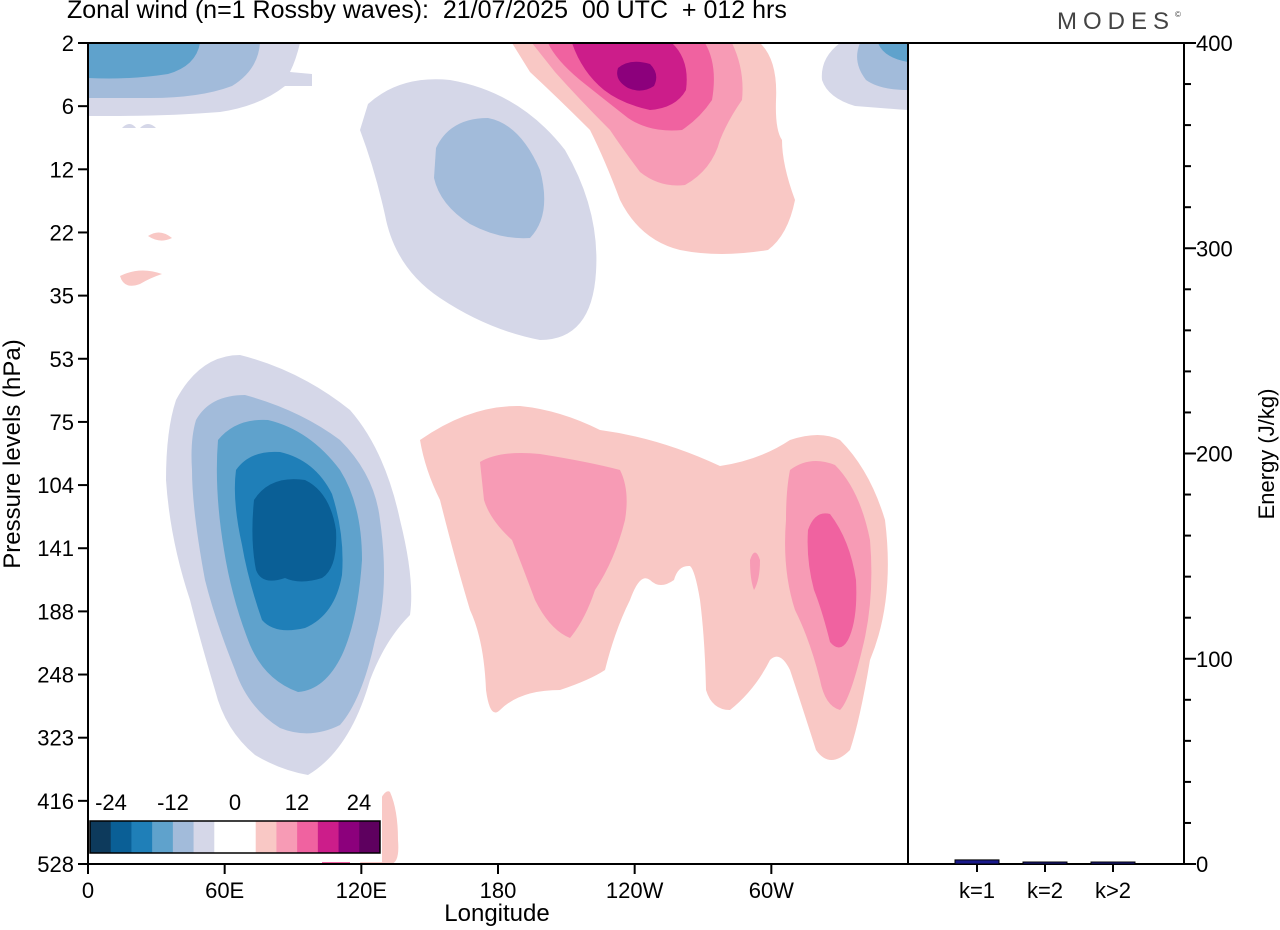 This screenshot has height=930, width=1280. Describe the element at coordinates (864, 76) in the screenshot. I see `contour-cell-upper-right-negative` at that location.